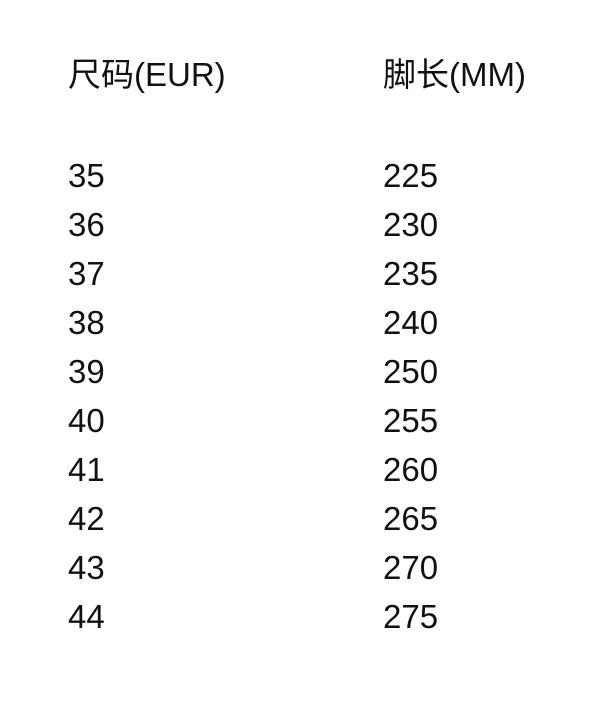 The height and width of the screenshot is (720, 612). I want to click on foot-length-cell: 240, so click(411, 322).